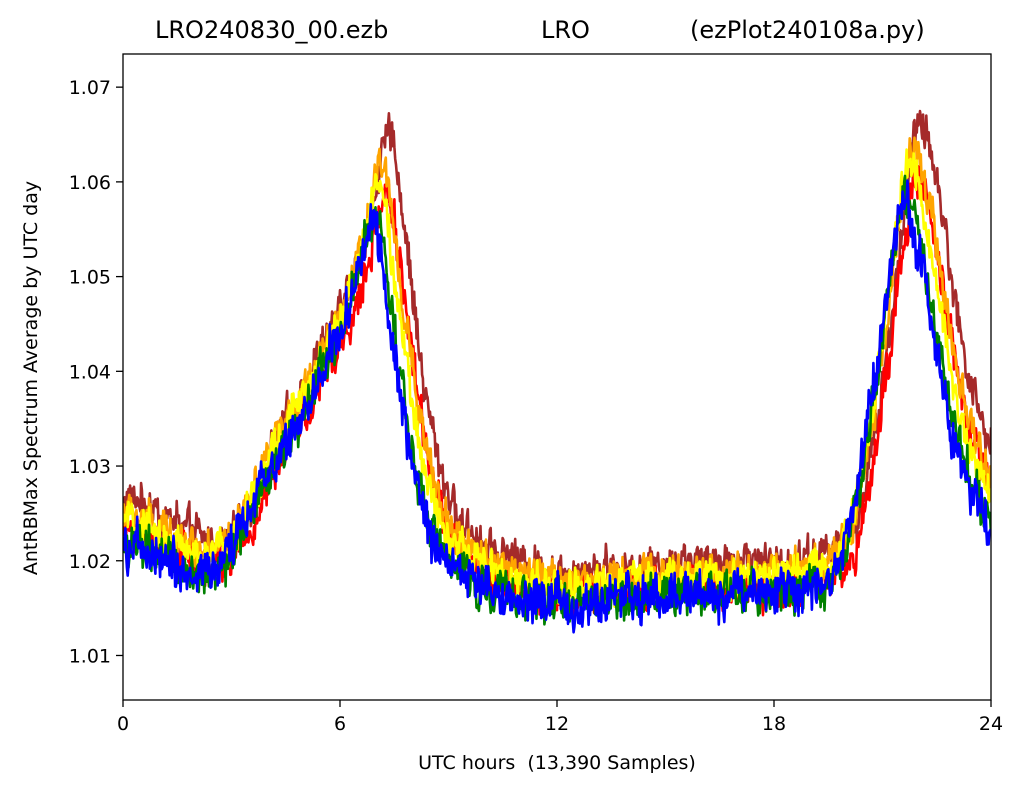  I want to click on y-tick-label: 1.01, so click(90, 656).